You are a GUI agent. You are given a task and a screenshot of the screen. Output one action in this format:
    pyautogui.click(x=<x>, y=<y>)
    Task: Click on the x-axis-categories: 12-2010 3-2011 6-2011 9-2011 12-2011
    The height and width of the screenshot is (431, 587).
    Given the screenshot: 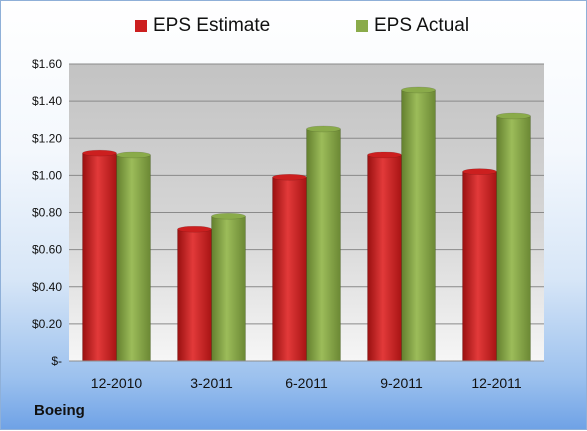 What is the action you would take?
    pyautogui.click(x=306, y=383)
    